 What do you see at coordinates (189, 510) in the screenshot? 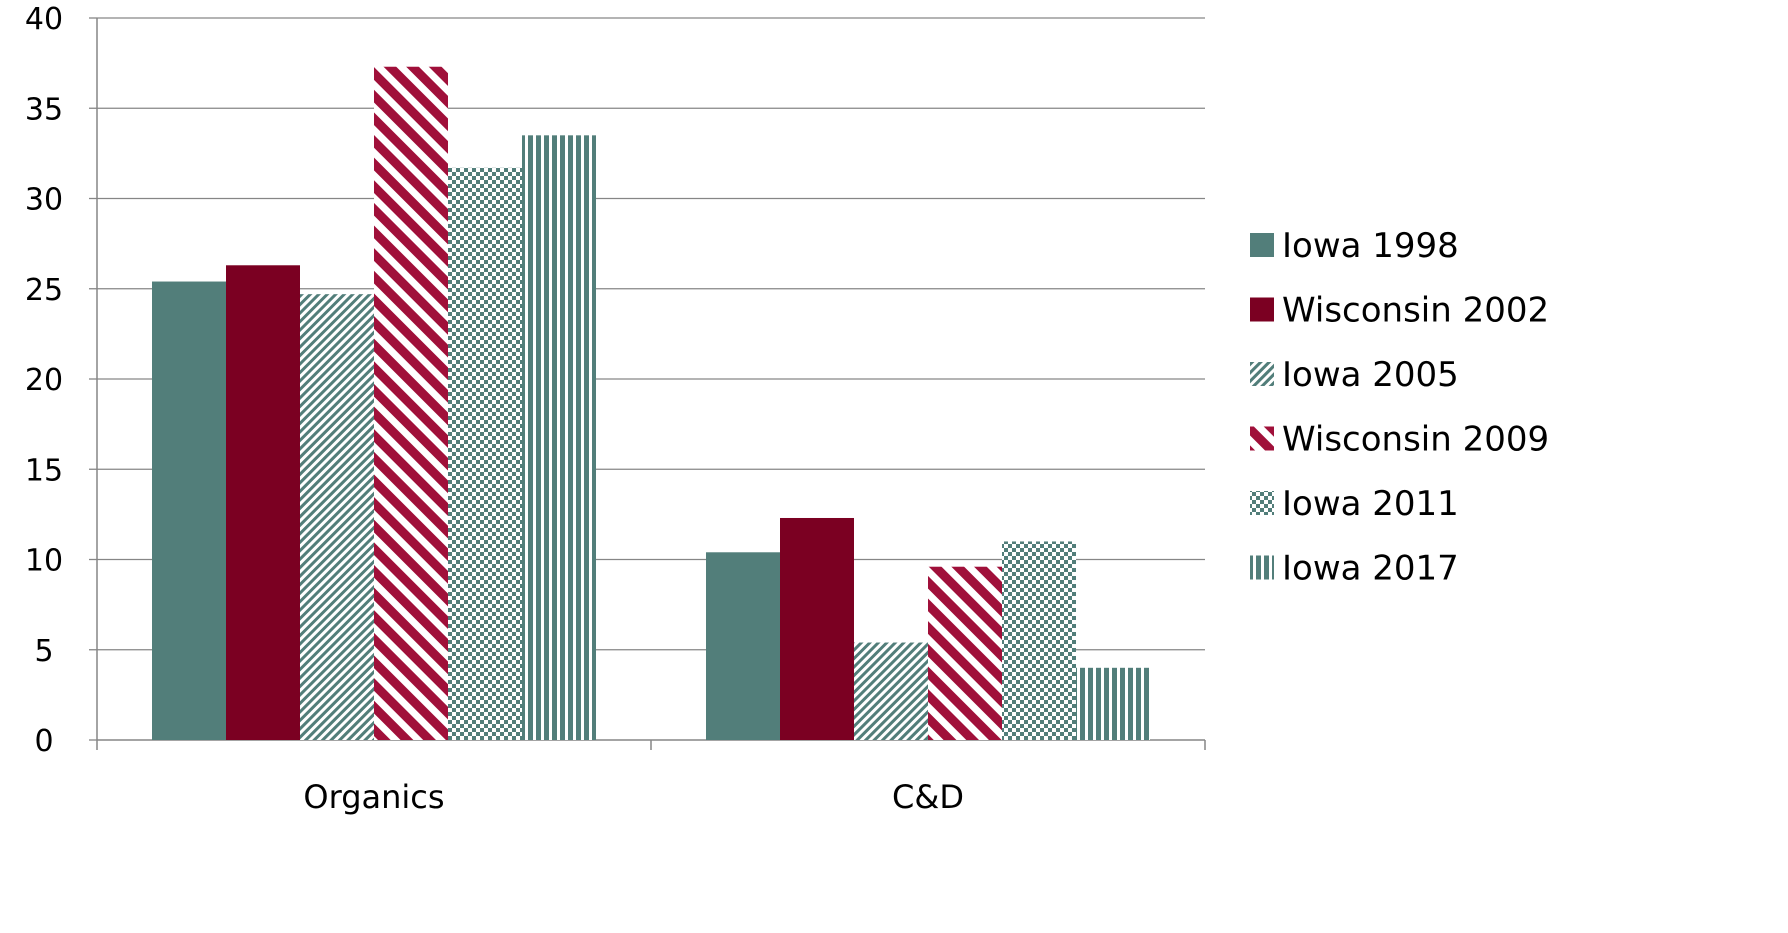
I see `bar-iowa-1998-organics` at bounding box center [189, 510].